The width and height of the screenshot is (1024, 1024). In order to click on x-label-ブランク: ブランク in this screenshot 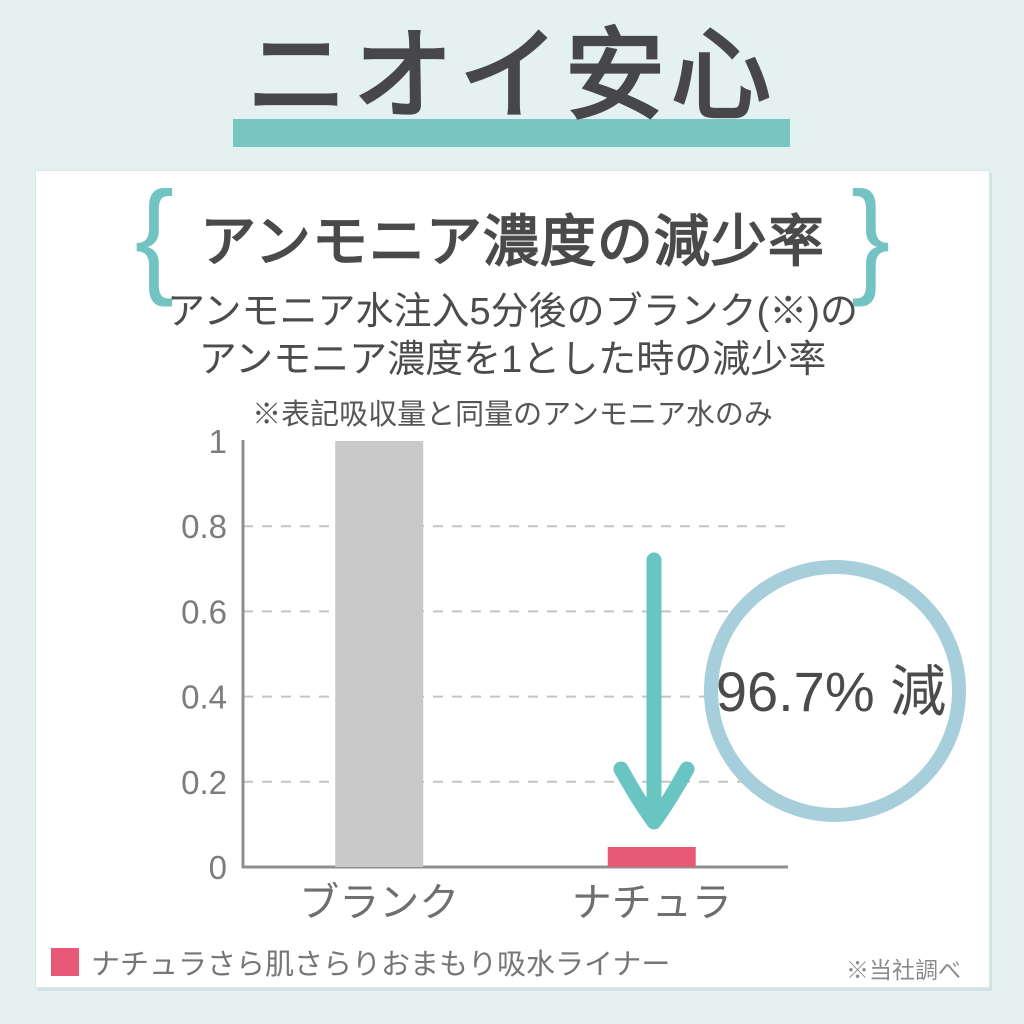, I will do `click(379, 903)`.